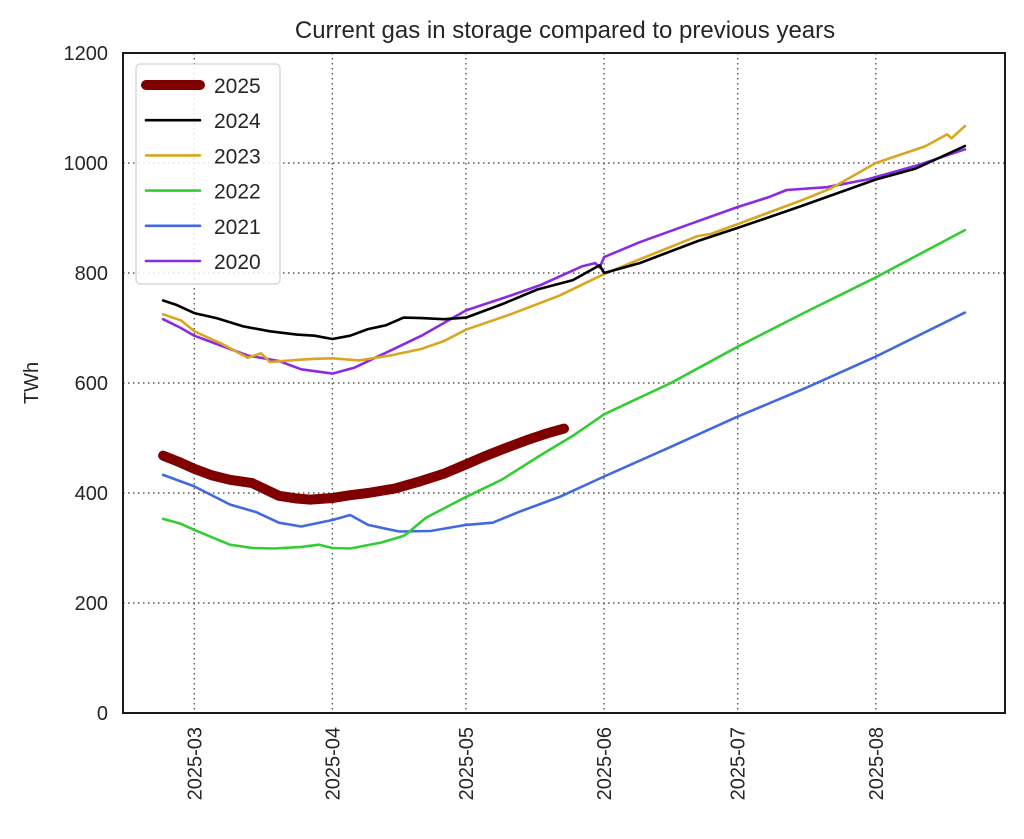 This screenshot has width=1024, height=839. Describe the element at coordinates (237, 156) in the screenshot. I see `legend-label-2023: 2023` at that location.